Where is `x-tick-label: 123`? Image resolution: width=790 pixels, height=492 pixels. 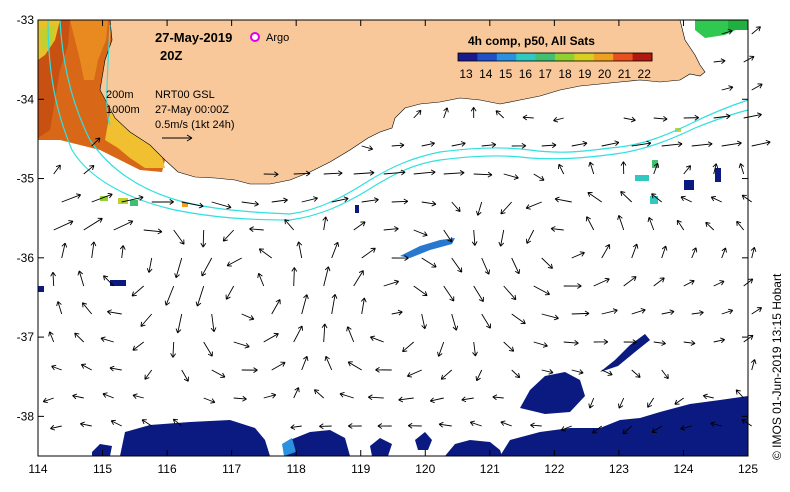 x-tick-label: 123 is located at coordinates (619, 469).